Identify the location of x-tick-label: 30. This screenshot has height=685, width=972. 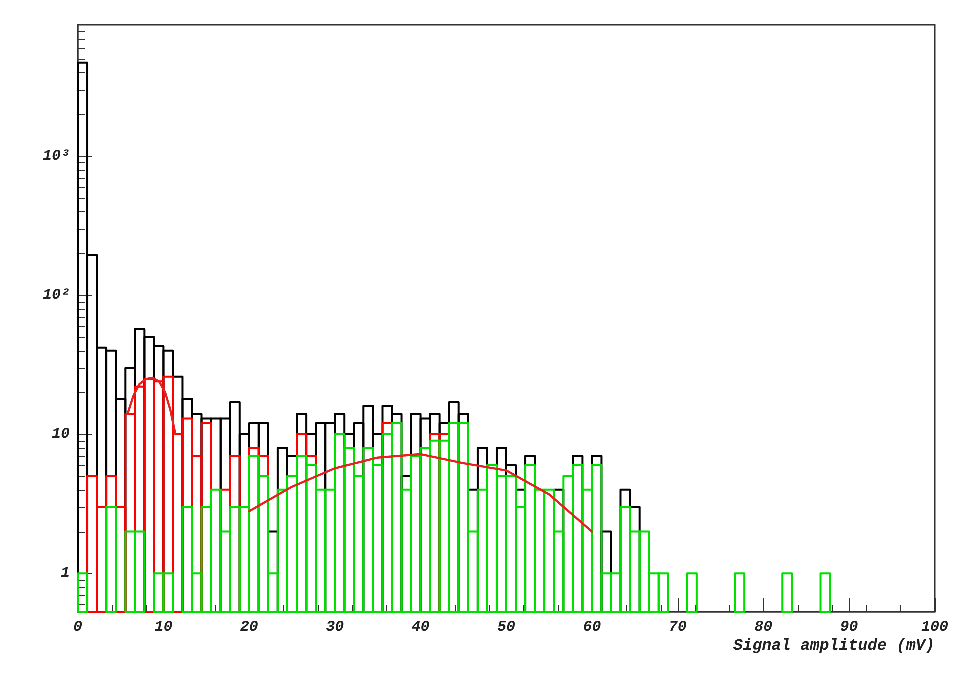
(335, 627).